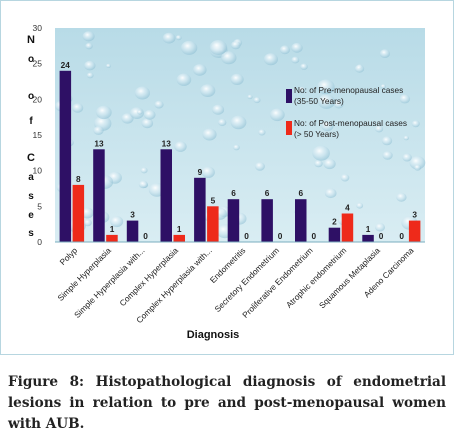 The width and height of the screenshot is (454, 438). Describe the element at coordinates (38, 99) in the screenshot. I see `y-tick-label: 20` at that location.